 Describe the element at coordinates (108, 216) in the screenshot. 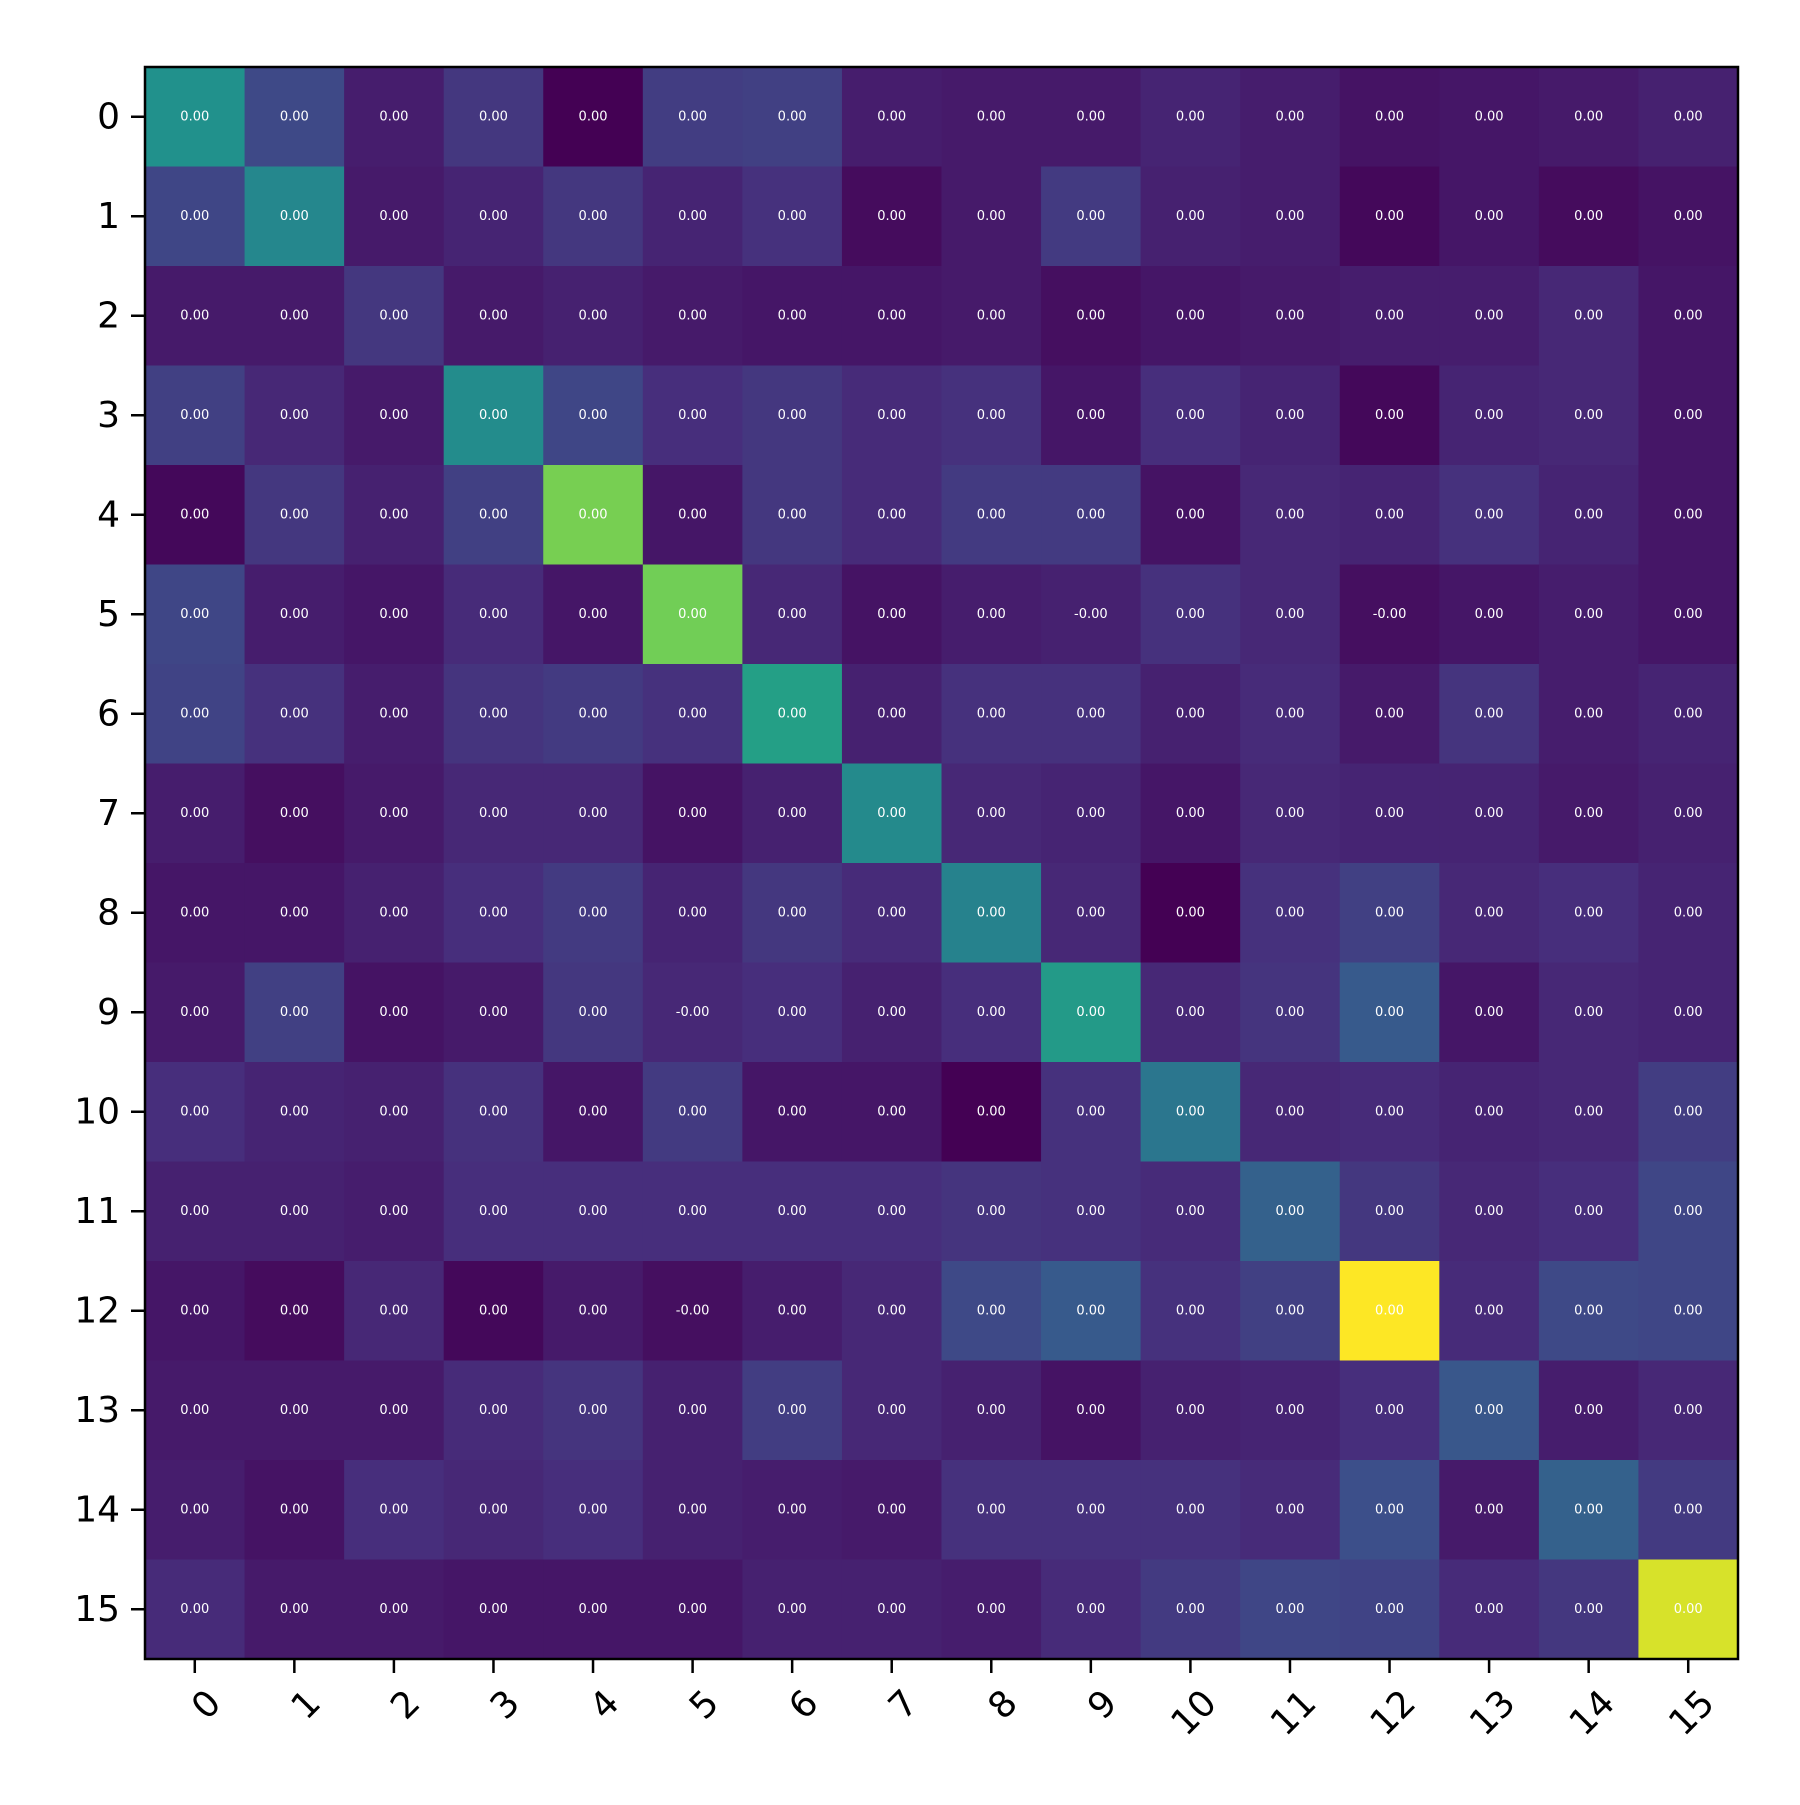

I see `y-tick-label: 1` at that location.